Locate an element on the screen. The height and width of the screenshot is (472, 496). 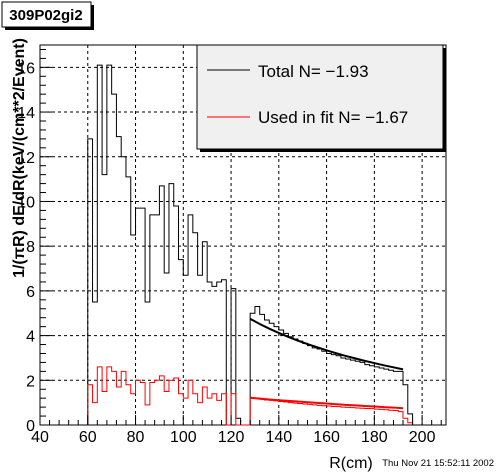
y-tick-label: 14 is located at coordinates (26, 113).